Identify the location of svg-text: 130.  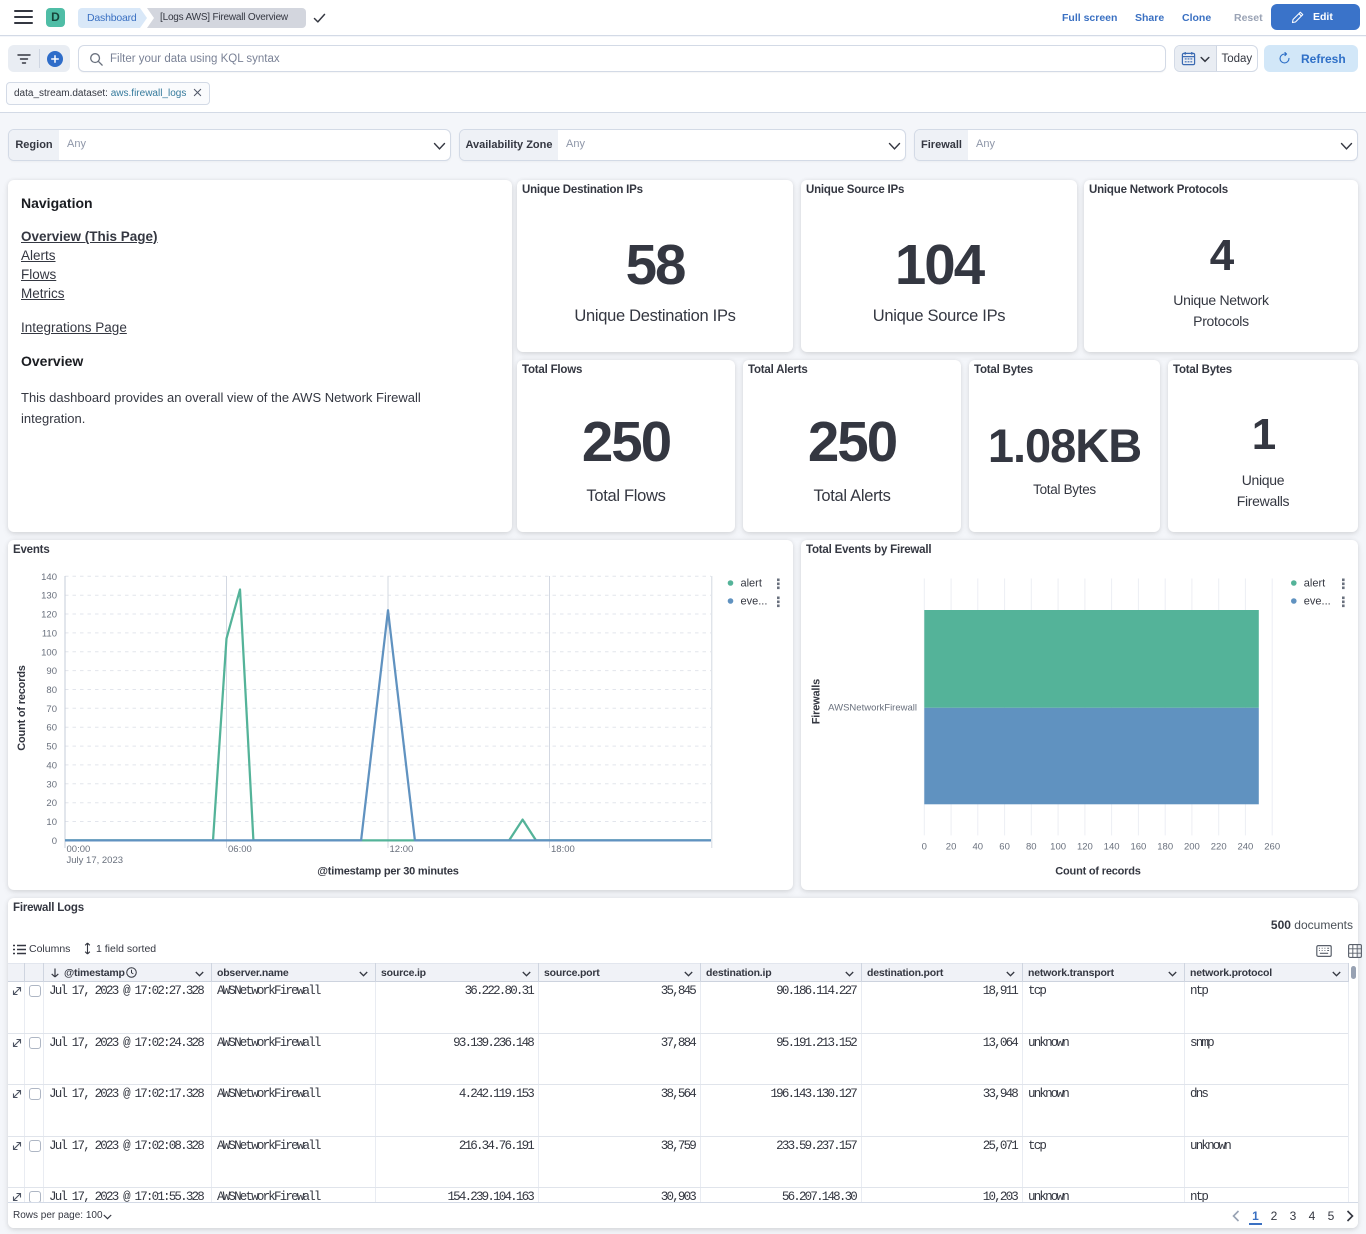
(49, 596).